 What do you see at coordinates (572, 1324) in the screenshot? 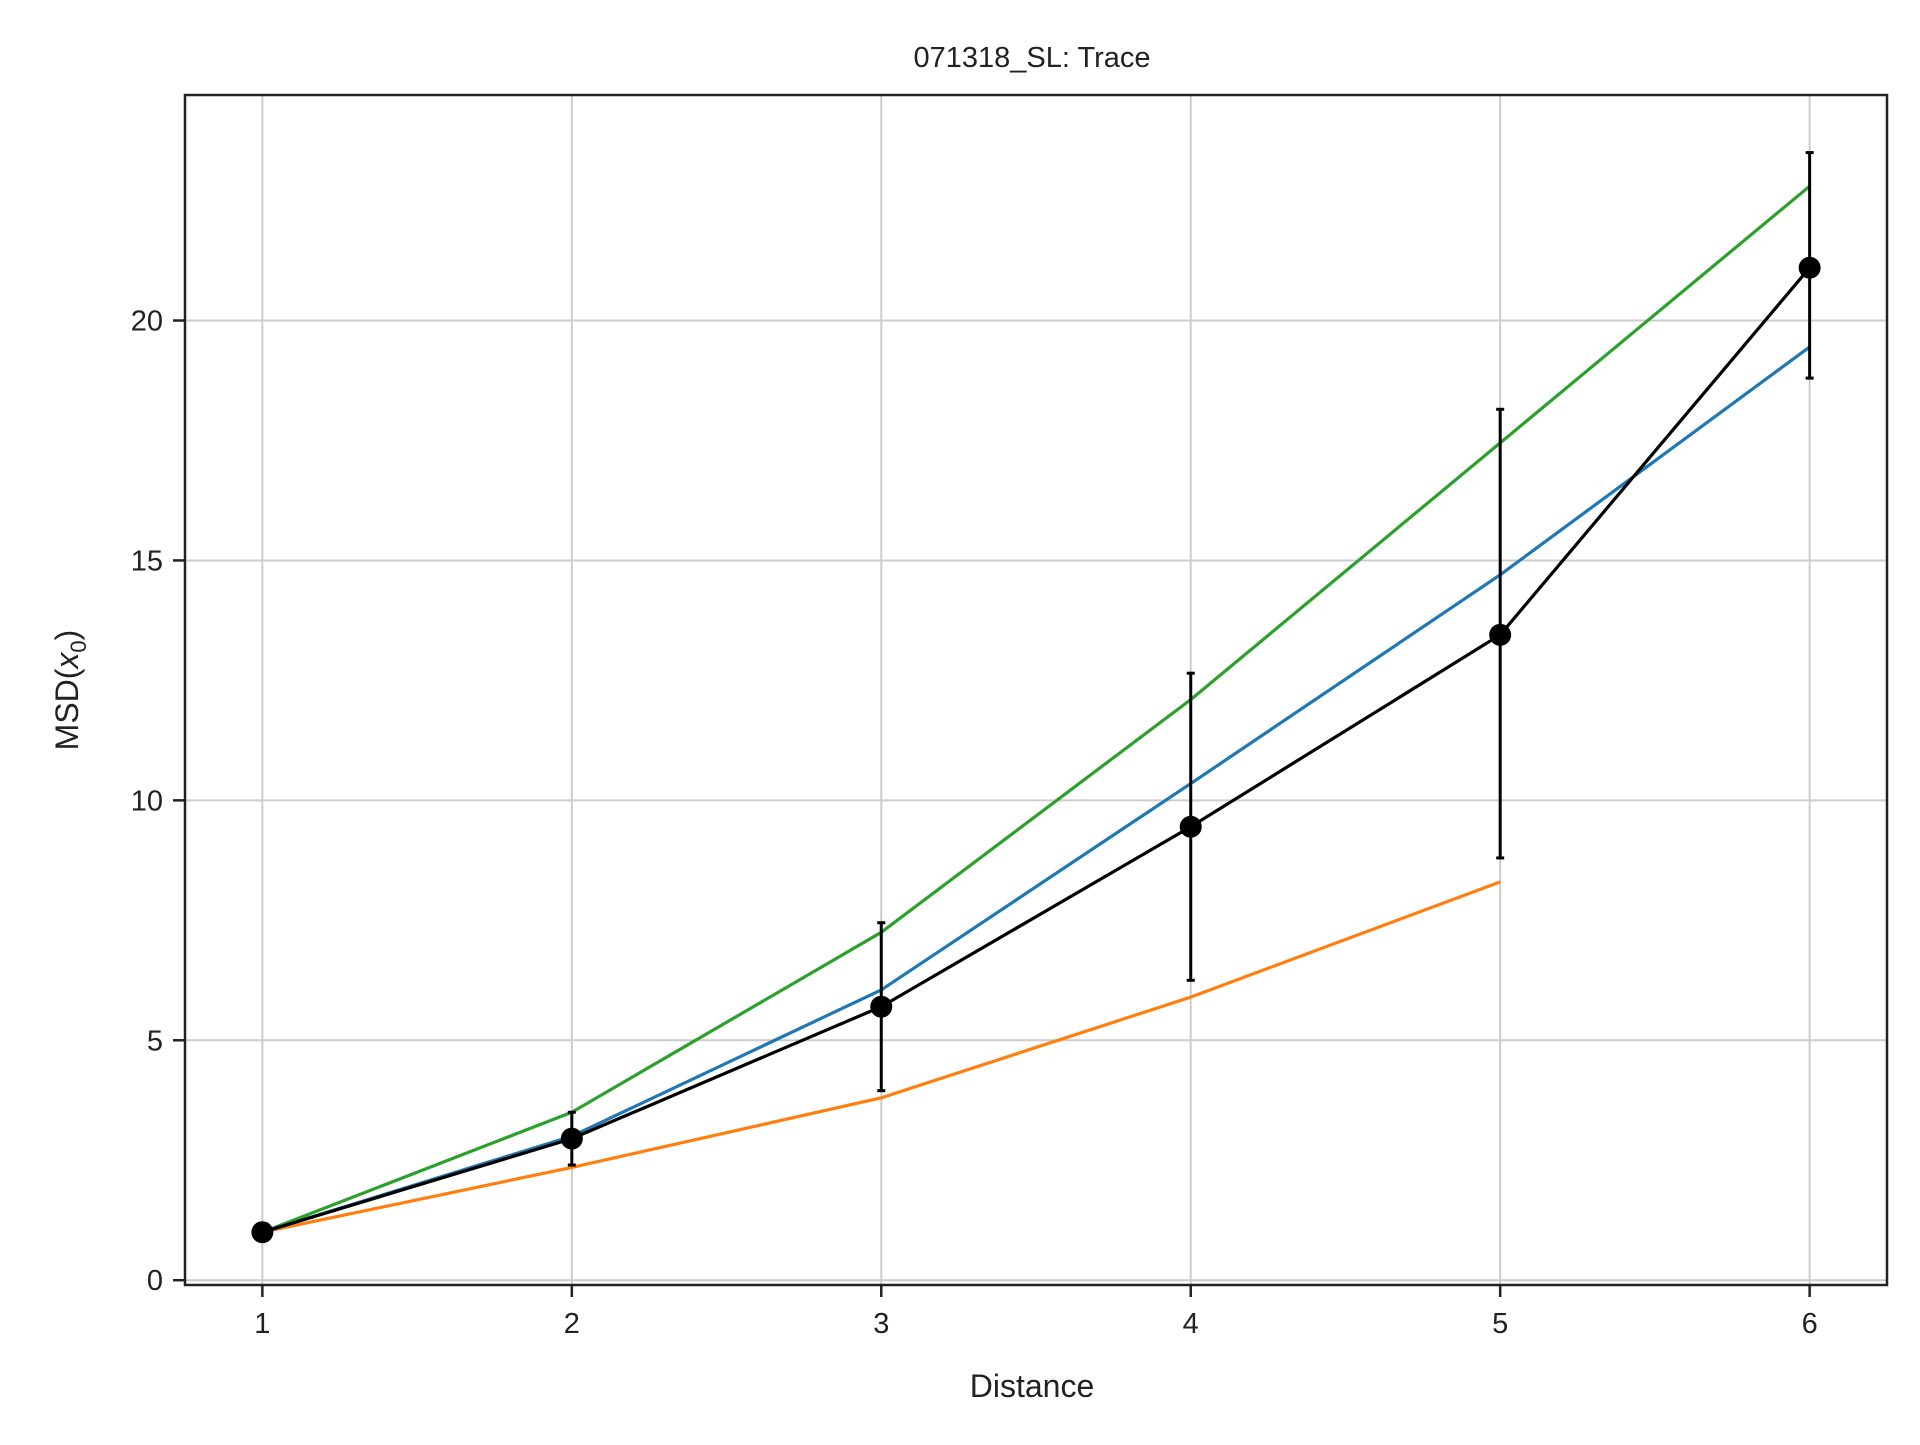
I see `x-tick-label: 2` at bounding box center [572, 1324].